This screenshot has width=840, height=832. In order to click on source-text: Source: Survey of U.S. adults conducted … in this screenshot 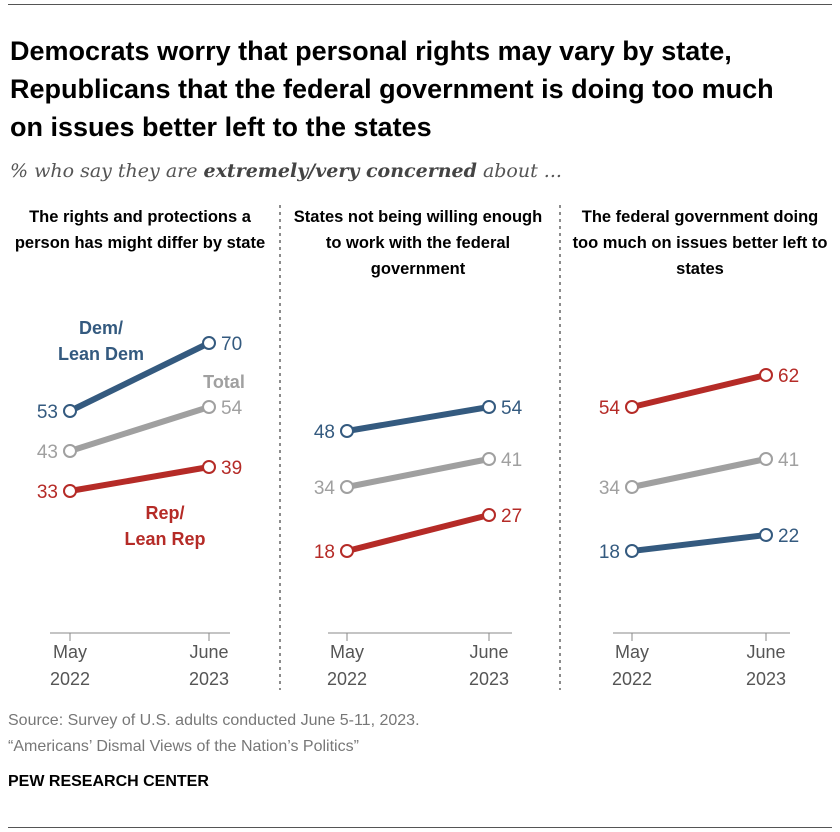, I will do `click(214, 720)`.